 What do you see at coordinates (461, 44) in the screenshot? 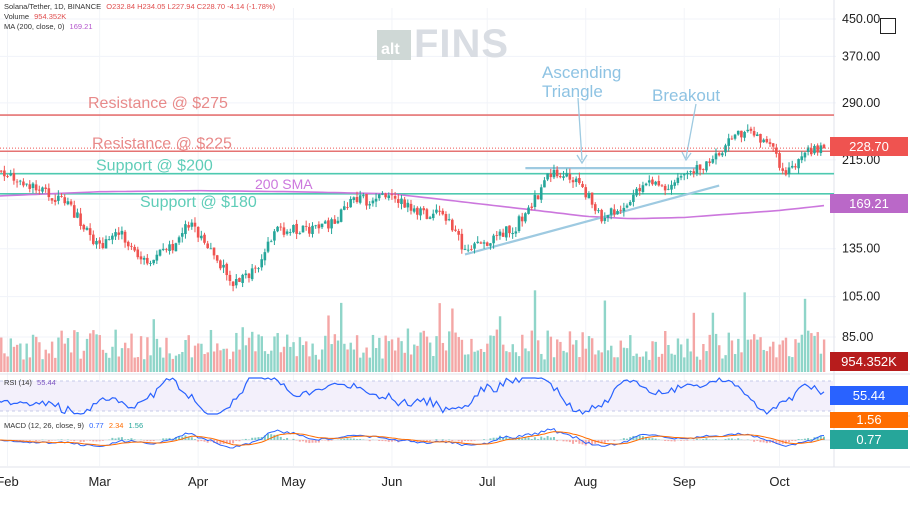
I see `watermark-big: FINS` at bounding box center [461, 44].